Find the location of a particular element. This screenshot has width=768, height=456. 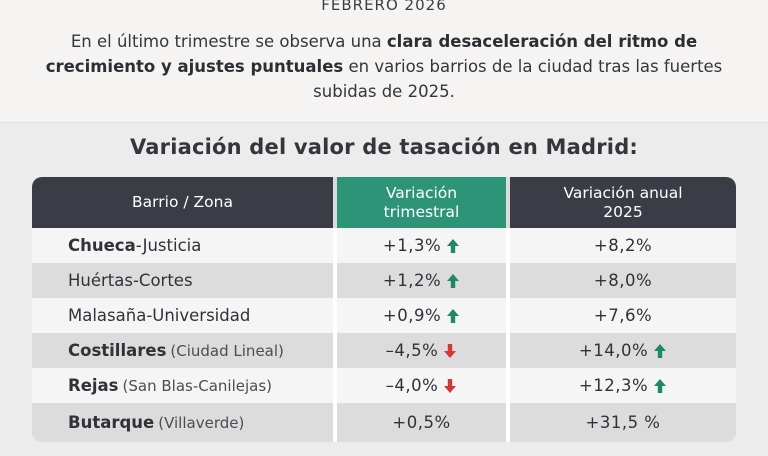

zone-name-rest: Huértas-Cortes is located at coordinates (130, 280).